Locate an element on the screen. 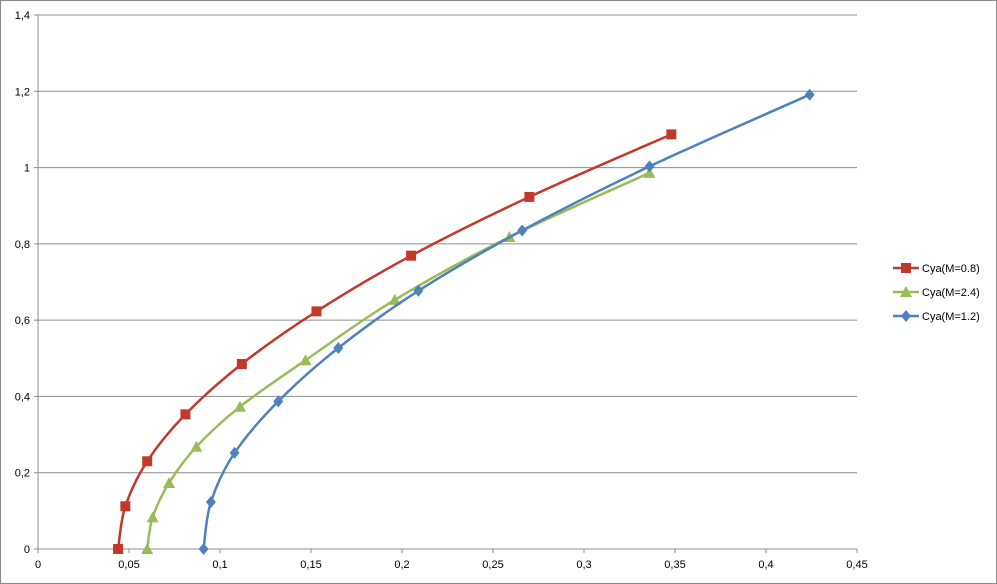  x-tick-label-9: 0,45 is located at coordinates (856, 565).